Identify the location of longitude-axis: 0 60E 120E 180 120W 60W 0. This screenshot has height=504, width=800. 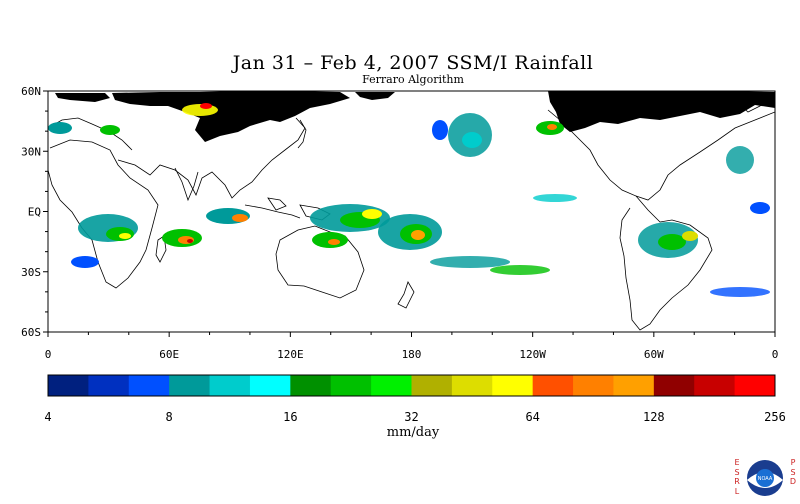
(412, 346).